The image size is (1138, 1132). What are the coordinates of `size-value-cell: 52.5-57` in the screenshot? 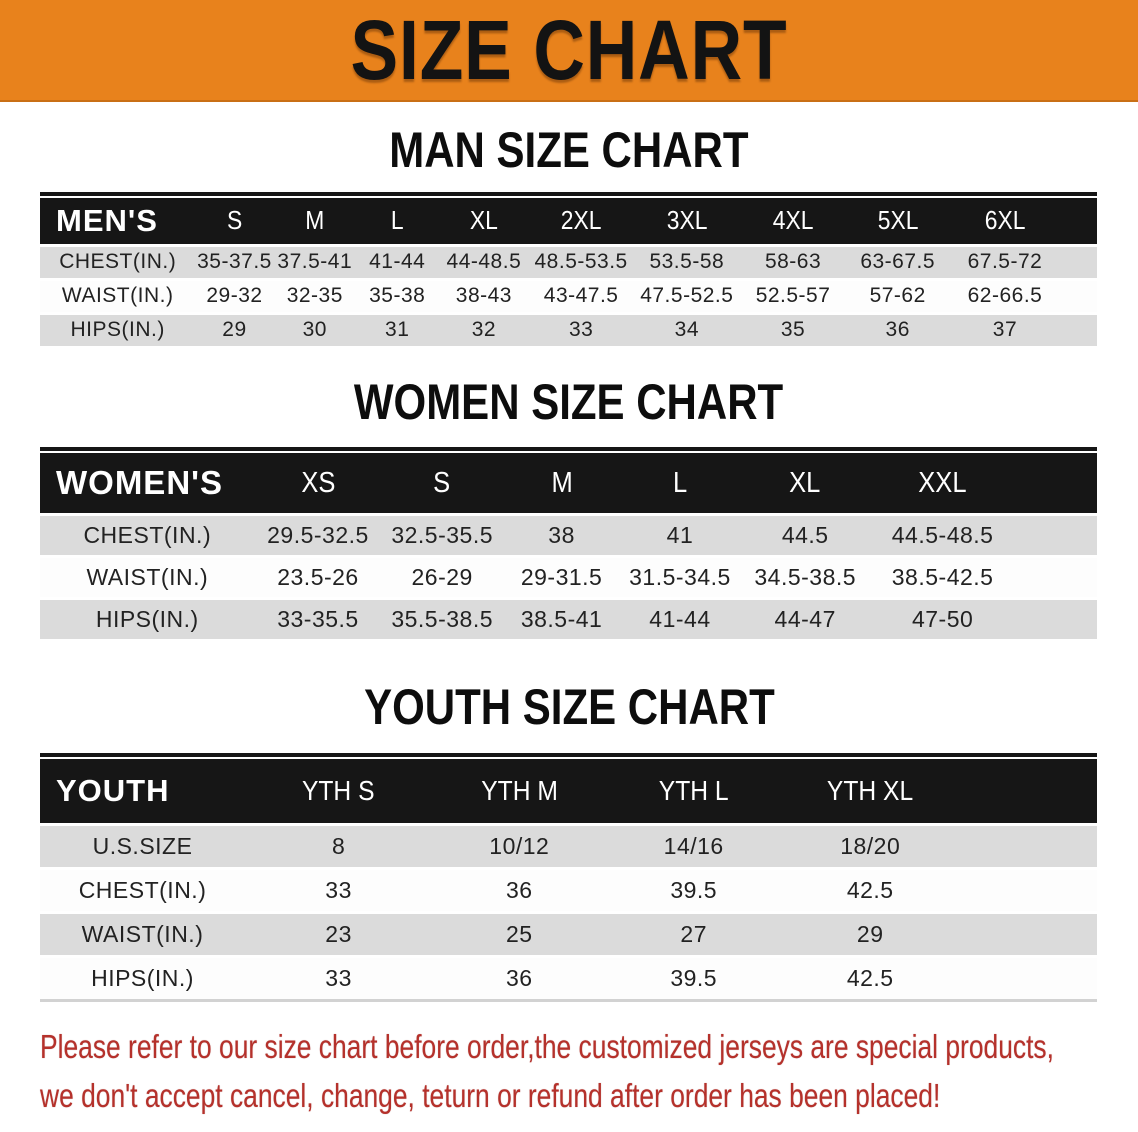 It's located at (793, 294).